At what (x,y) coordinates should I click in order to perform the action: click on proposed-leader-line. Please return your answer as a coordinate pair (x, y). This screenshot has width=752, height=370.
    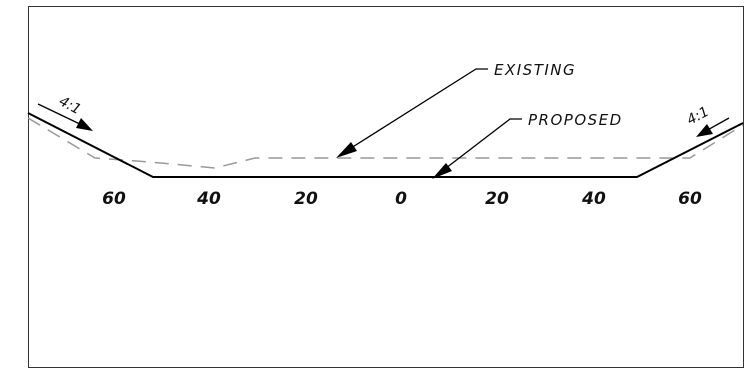
    Looking at the image, I should click on (479, 147).